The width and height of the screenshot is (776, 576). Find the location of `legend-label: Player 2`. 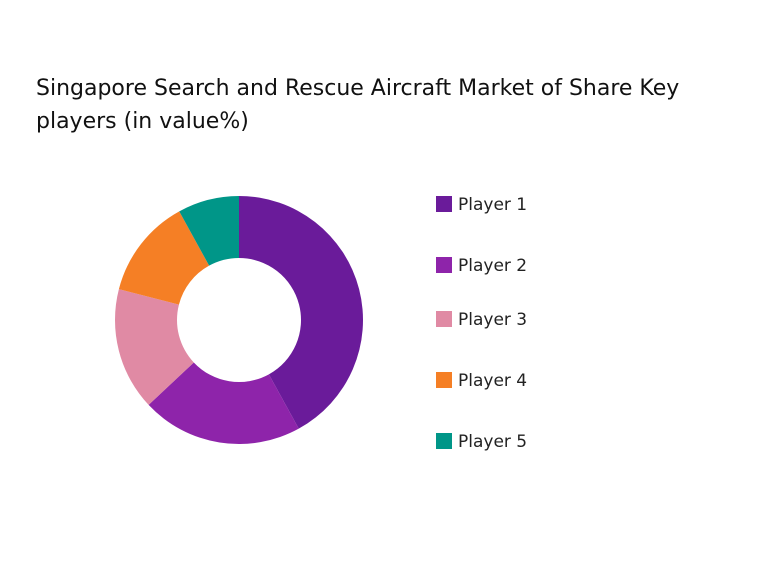

legend-label: Player 2 is located at coordinates (492, 266).